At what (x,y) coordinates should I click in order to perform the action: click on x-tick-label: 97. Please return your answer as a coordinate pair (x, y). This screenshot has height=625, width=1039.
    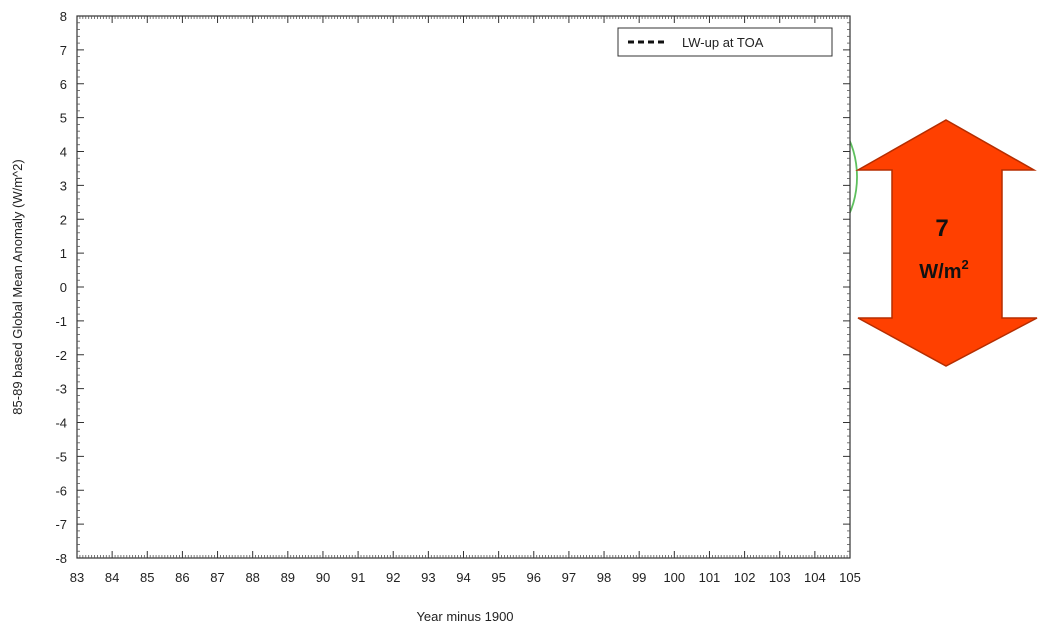
    Looking at the image, I should click on (569, 577).